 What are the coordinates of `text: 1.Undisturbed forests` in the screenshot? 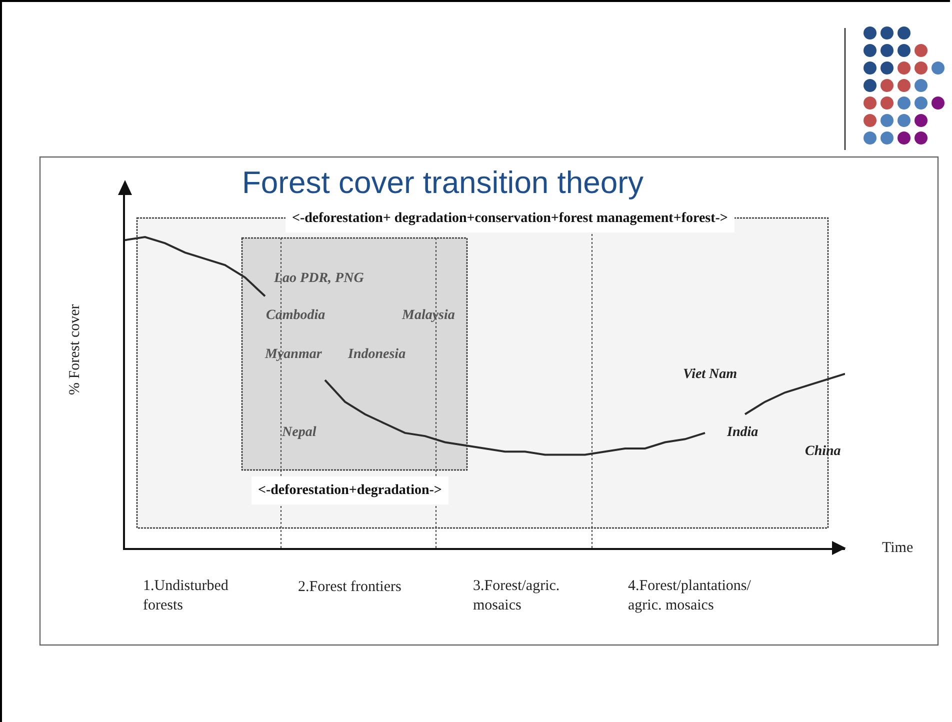 It's located at (186, 596).